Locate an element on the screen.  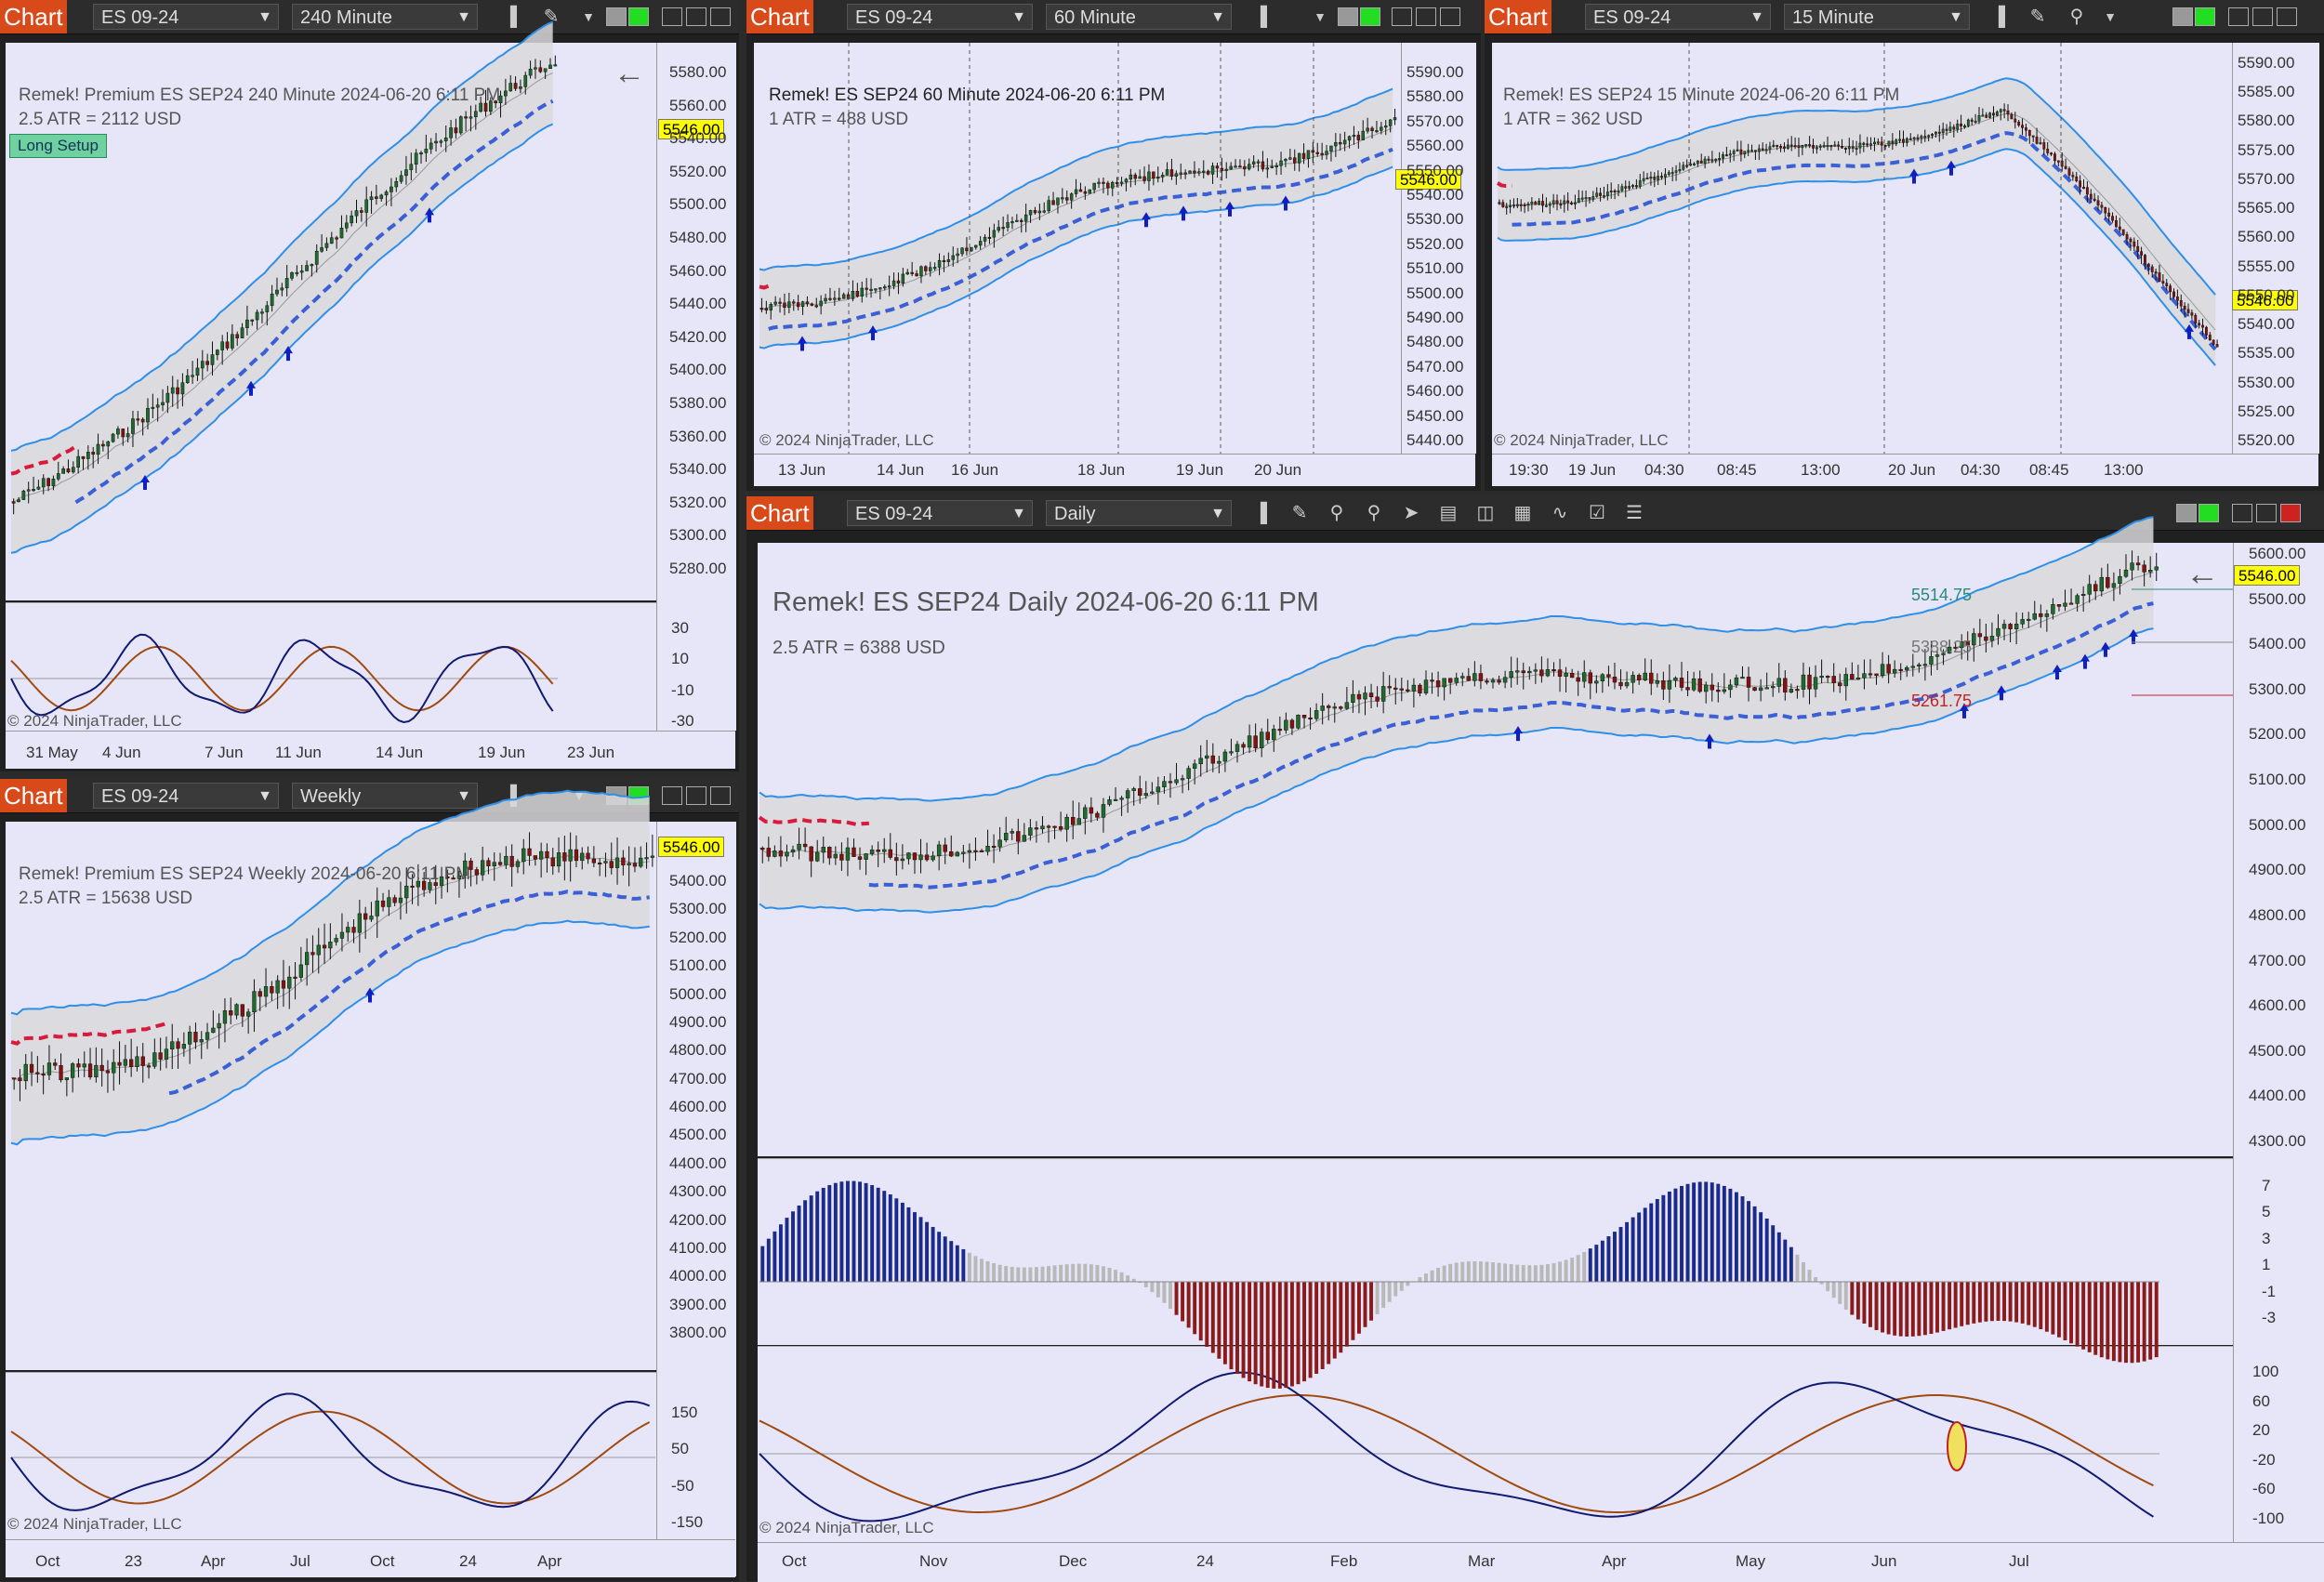
template-icon: ◫ is located at coordinates (1485, 513).